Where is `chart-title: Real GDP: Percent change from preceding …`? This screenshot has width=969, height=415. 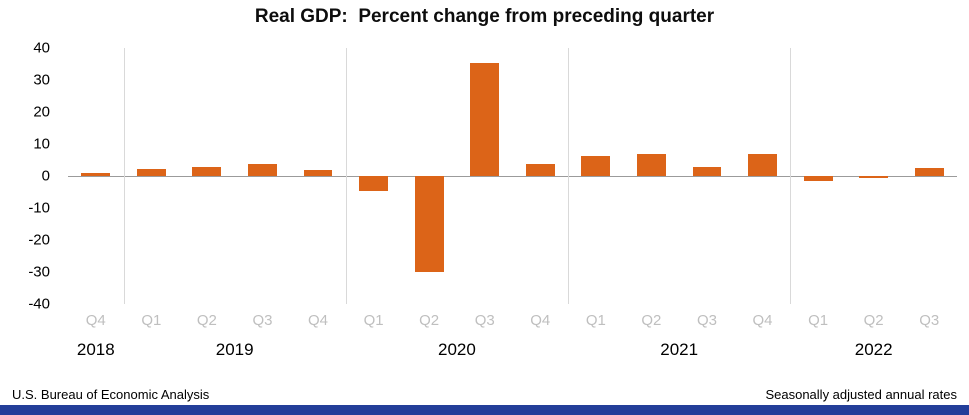
chart-title: Real GDP: Percent change from preceding … is located at coordinates (484, 16).